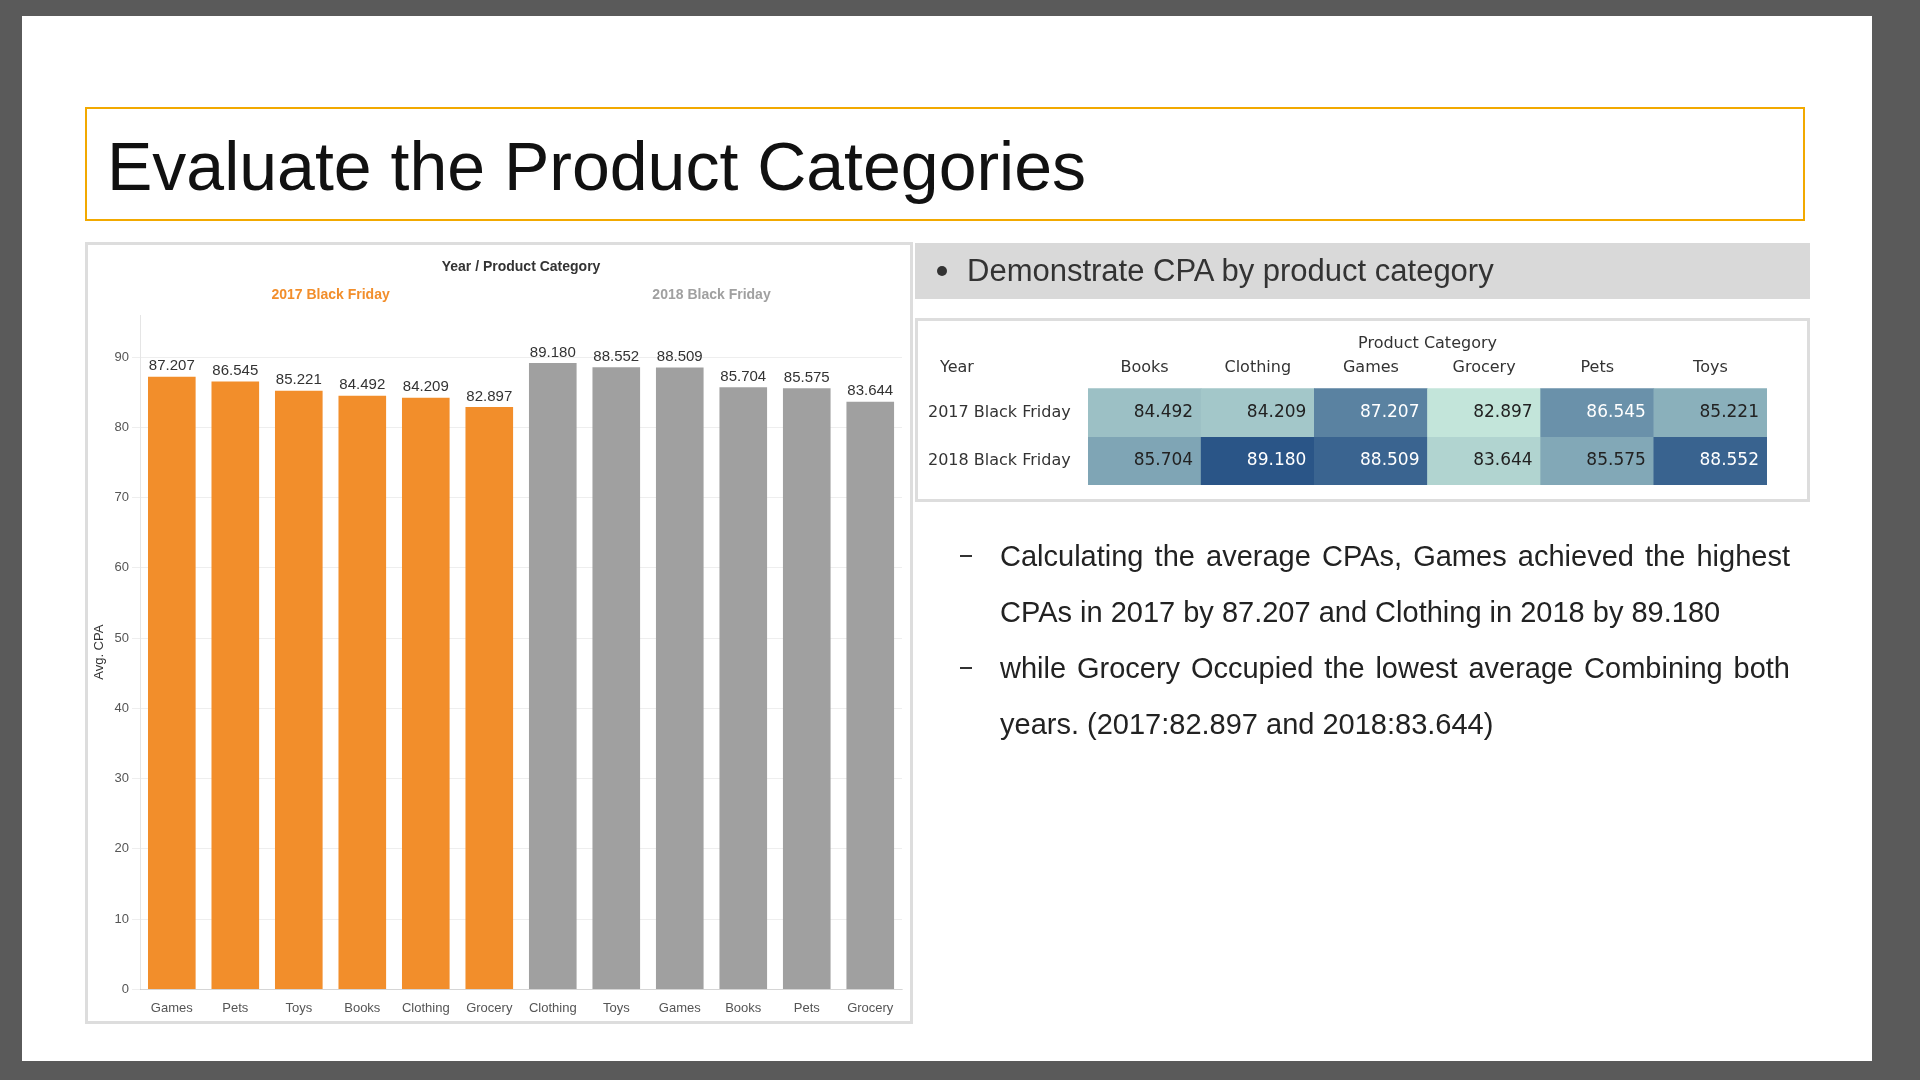 The image size is (1920, 1080). What do you see at coordinates (122, 426) in the screenshot?
I see `y-tick-label: 80` at bounding box center [122, 426].